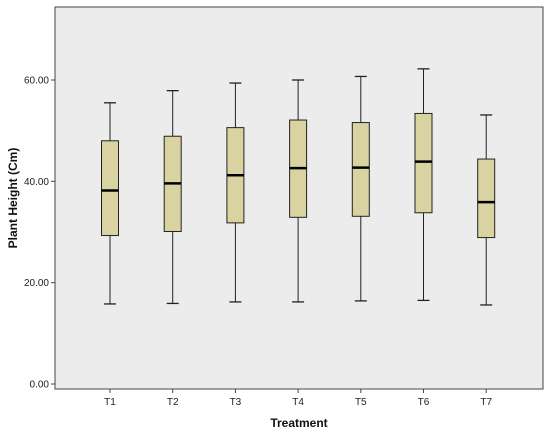 This screenshot has height=433, width=550. What do you see at coordinates (39, 233) in the screenshot?
I see `y-axis: 0.00 20.00 40.00 60.00` at bounding box center [39, 233].